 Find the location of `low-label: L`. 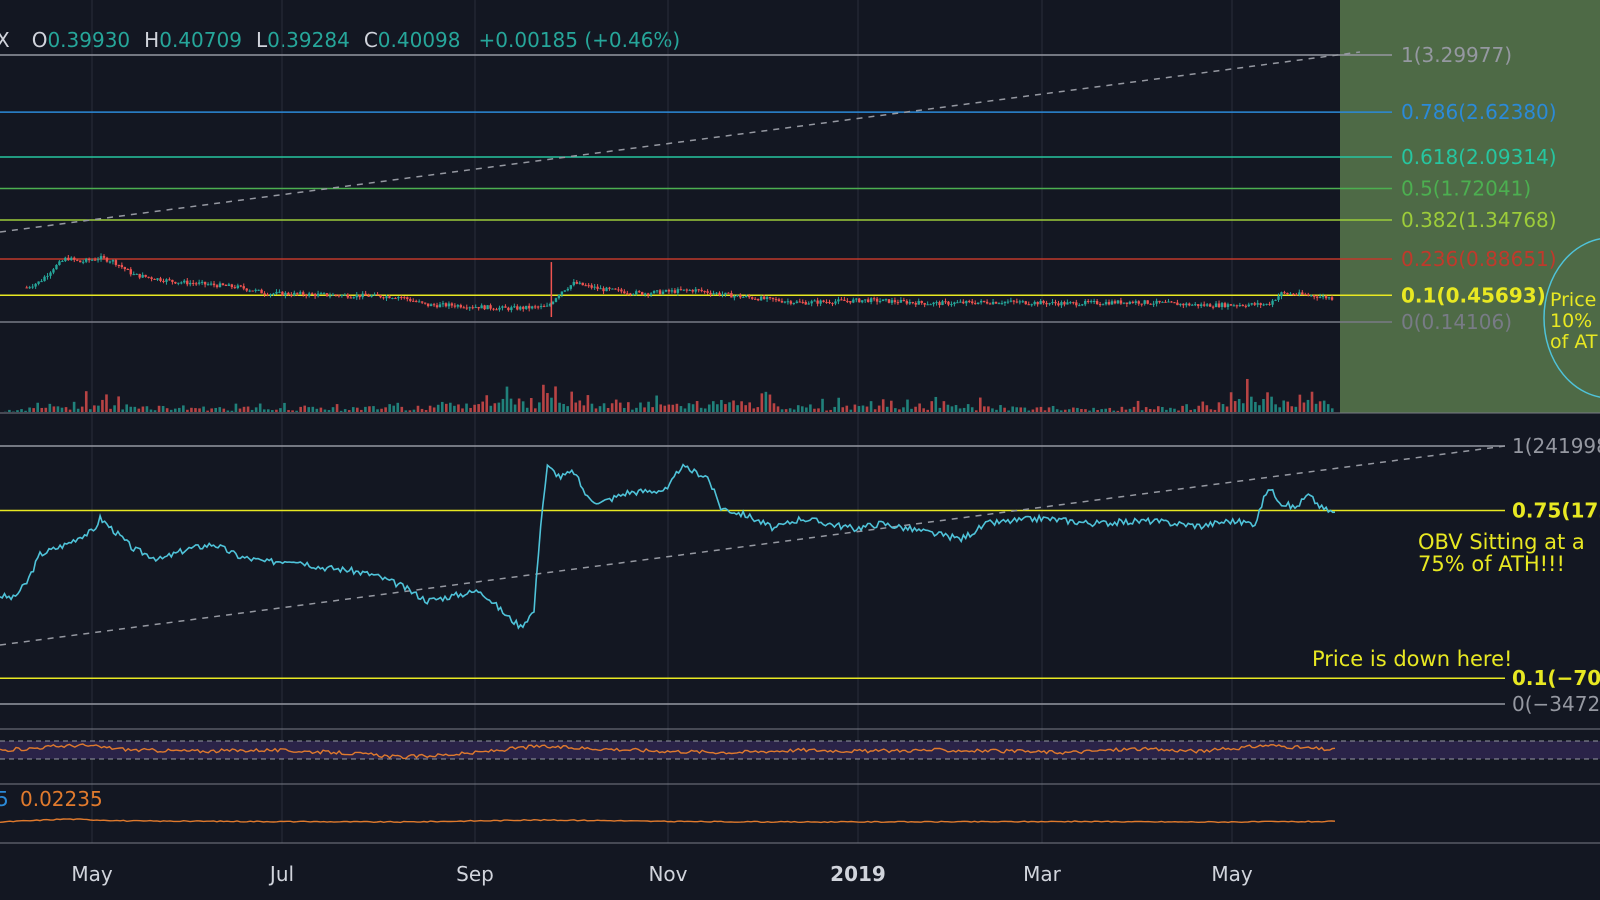

low-label: L is located at coordinates (261, 40).